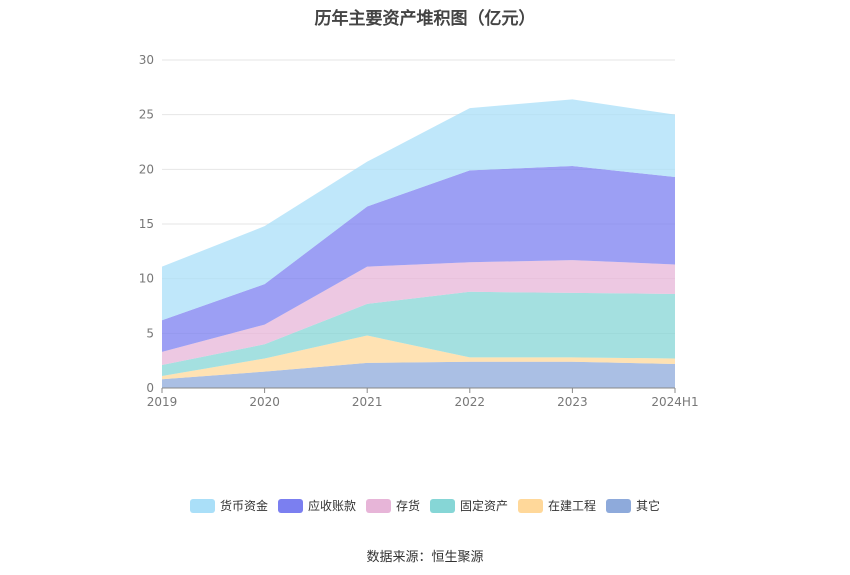 The width and height of the screenshot is (850, 575). Describe the element at coordinates (633, 505) in the screenshot. I see `legend-item: 其它` at that location.